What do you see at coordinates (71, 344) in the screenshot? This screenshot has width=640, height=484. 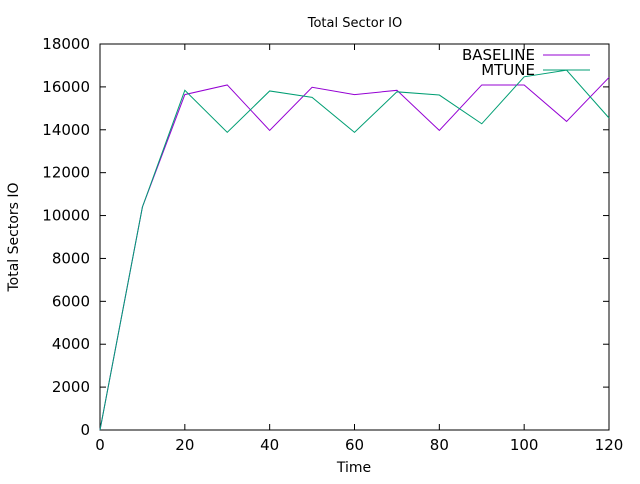 I see `y-tick-label: 4000` at bounding box center [71, 344].